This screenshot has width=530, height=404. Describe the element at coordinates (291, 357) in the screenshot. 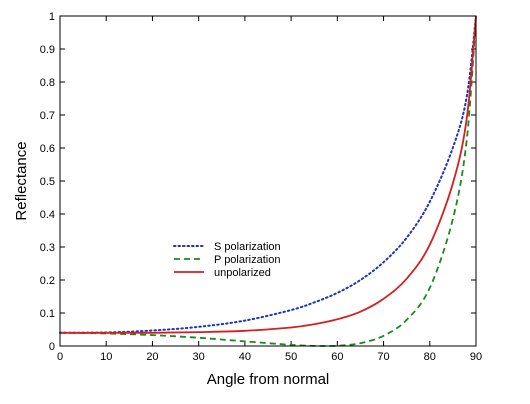

I see `x-tick-label: 50` at that location.